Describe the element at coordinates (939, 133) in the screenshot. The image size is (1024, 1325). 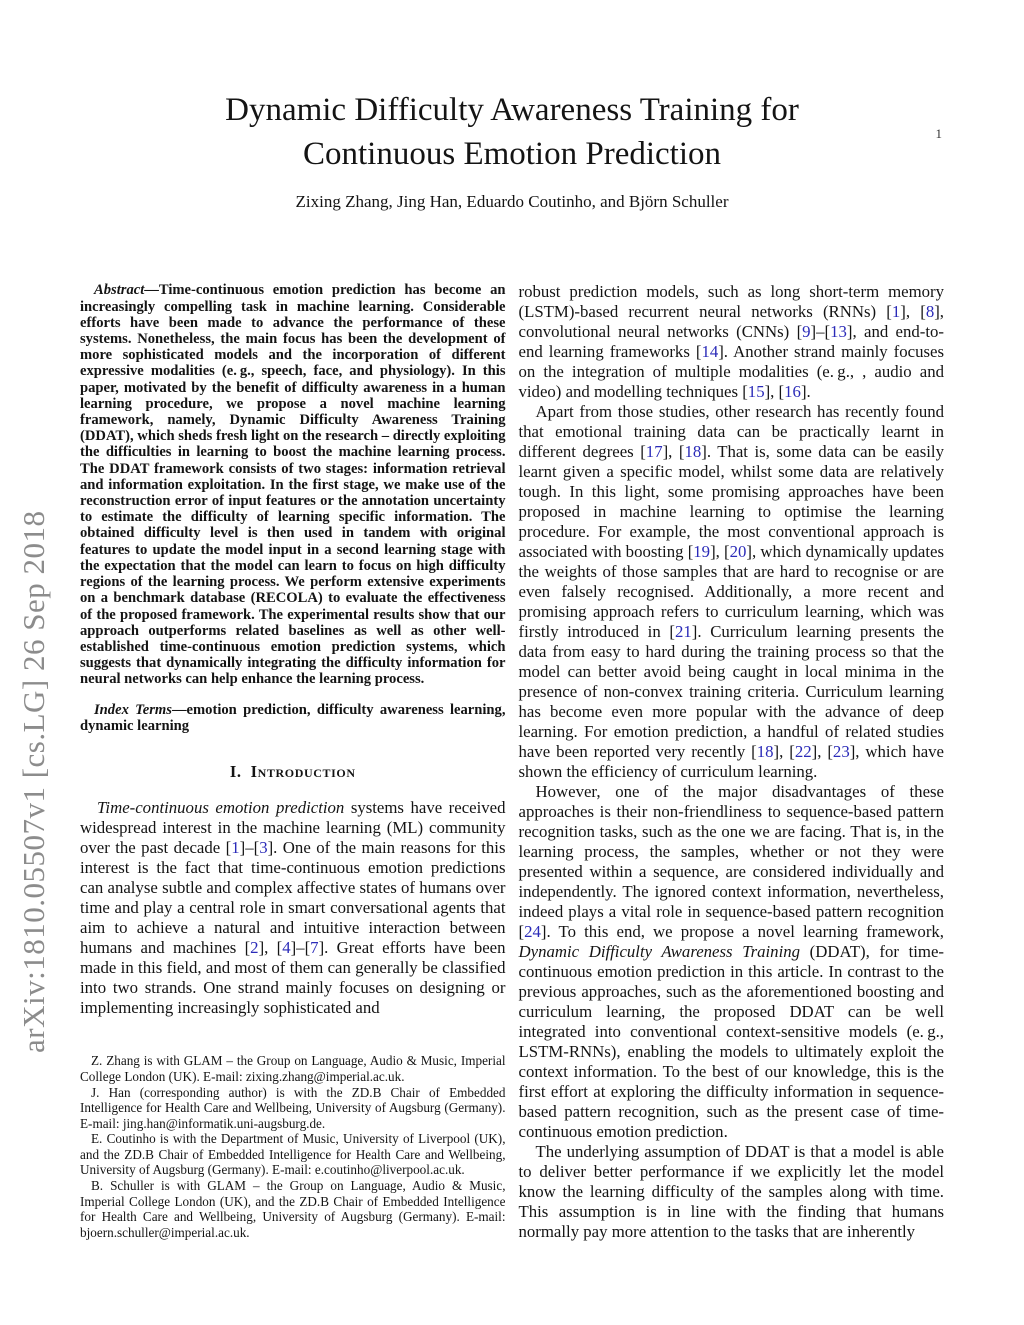
I see `page-number: 1` at that location.